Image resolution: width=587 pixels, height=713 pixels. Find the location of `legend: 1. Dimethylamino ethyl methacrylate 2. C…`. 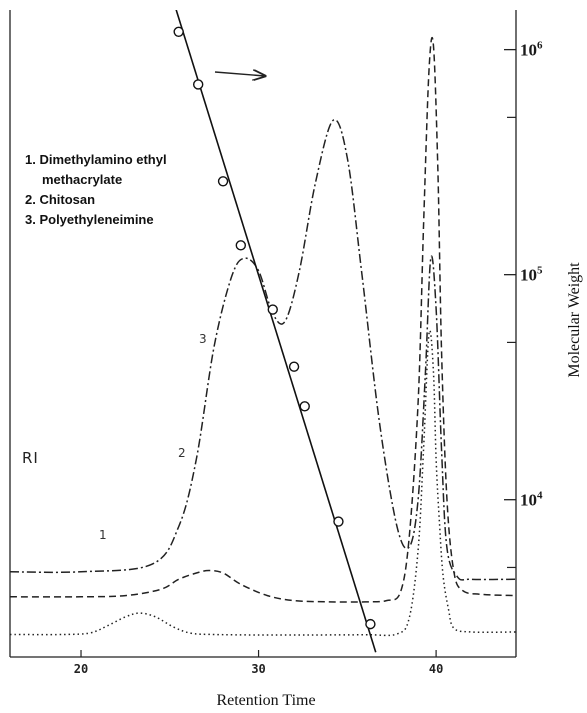

legend: 1. Dimethylamino ethyl methacrylate 2. C… is located at coordinates (96, 189).